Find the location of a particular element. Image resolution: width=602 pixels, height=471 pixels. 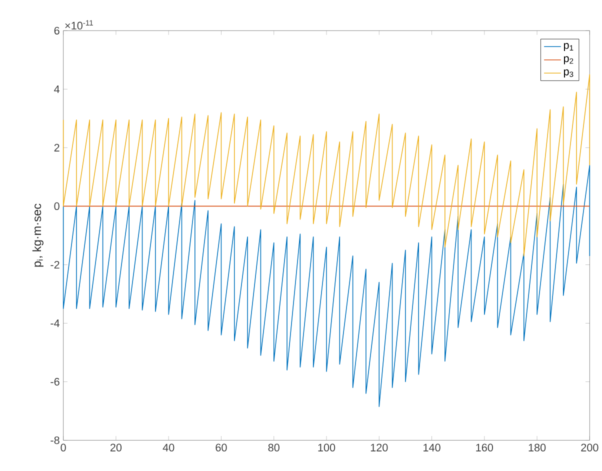

x-tick-label: 0 is located at coordinates (63, 448).